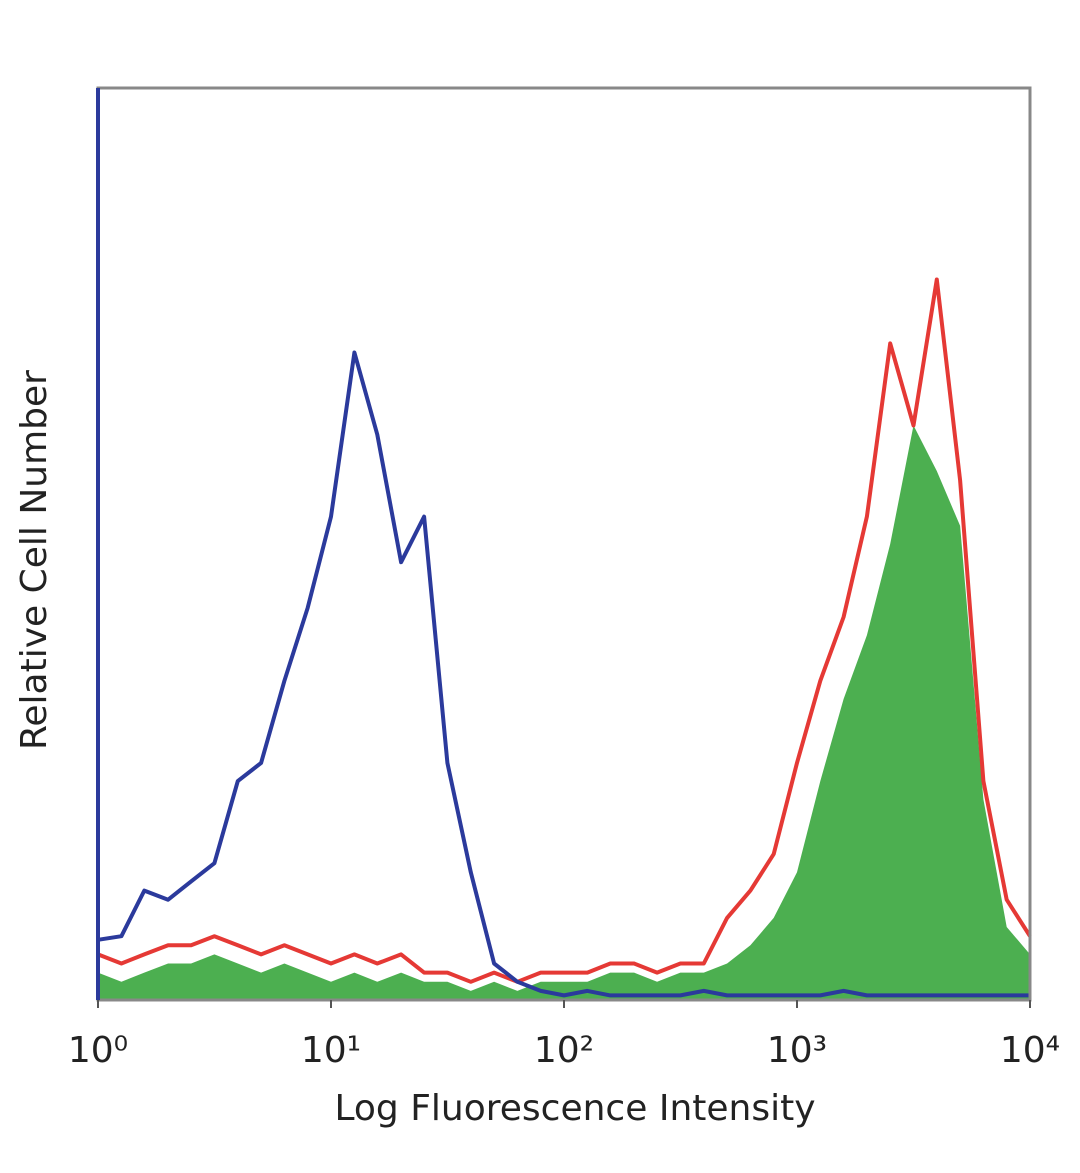 The height and width of the screenshot is (1173, 1080). I want to click on x-tick-label: 10¹, so click(331, 1050).